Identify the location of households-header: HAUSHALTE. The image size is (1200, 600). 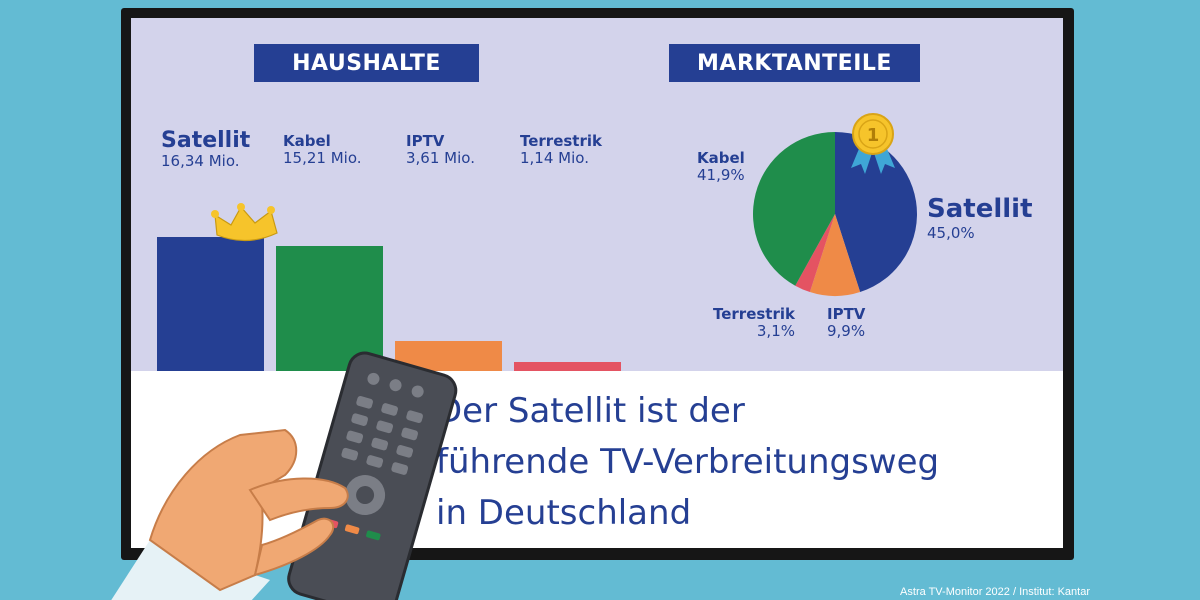
(366, 63).